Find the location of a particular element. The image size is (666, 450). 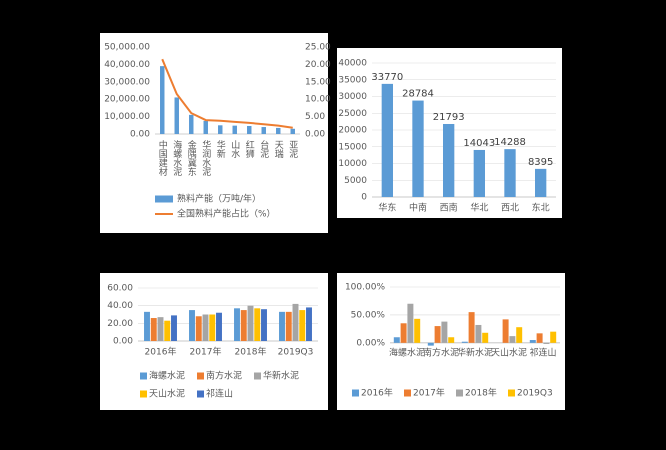

y-tick-label: 40,000.00 is located at coordinates (127, 65).